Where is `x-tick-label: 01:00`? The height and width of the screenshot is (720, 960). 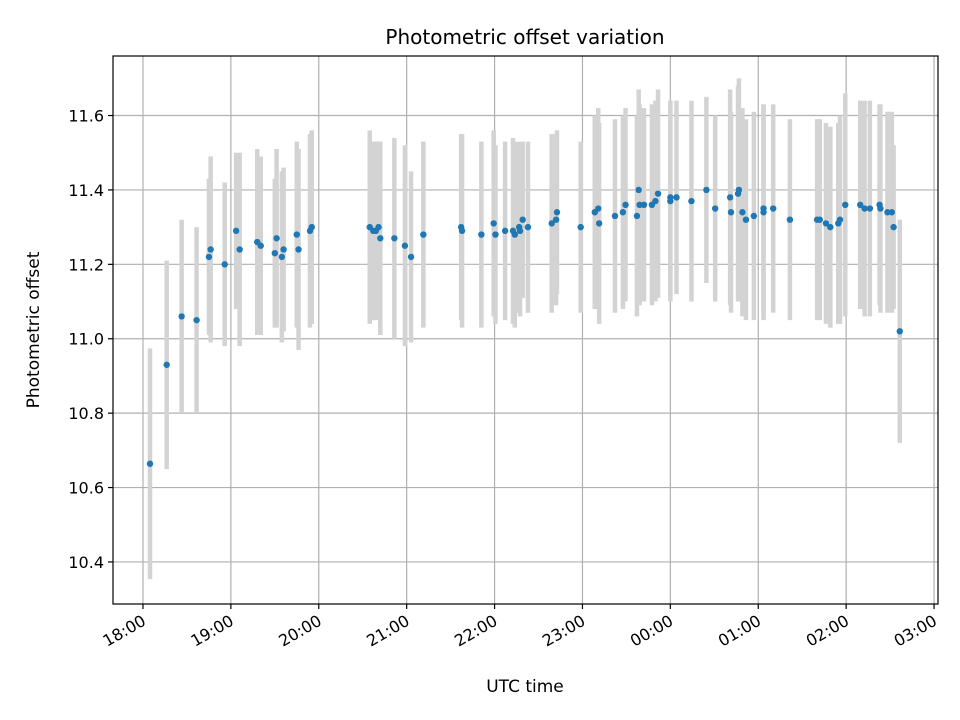
x-tick-label: 01:00 is located at coordinates (739, 631).